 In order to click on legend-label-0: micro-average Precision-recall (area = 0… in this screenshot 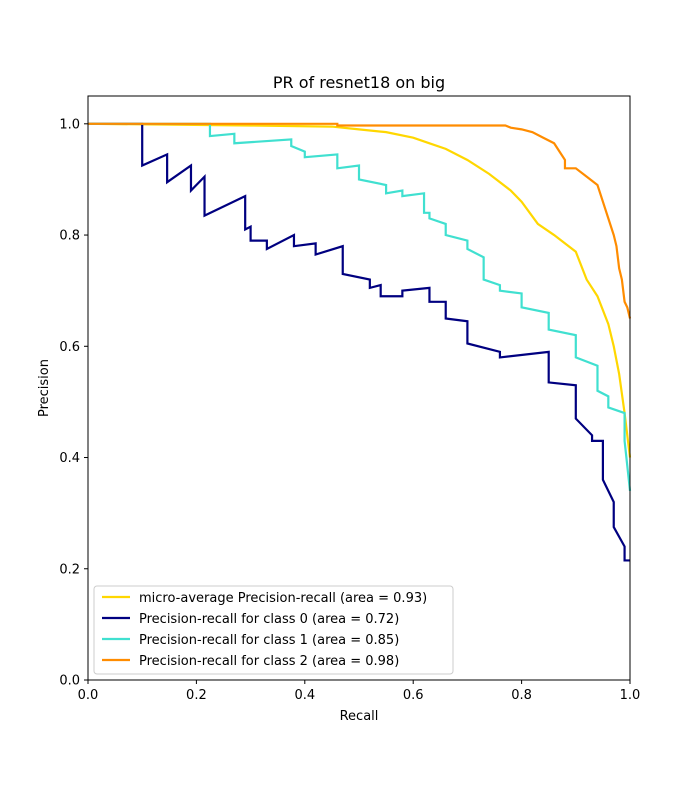, I will do `click(283, 598)`.